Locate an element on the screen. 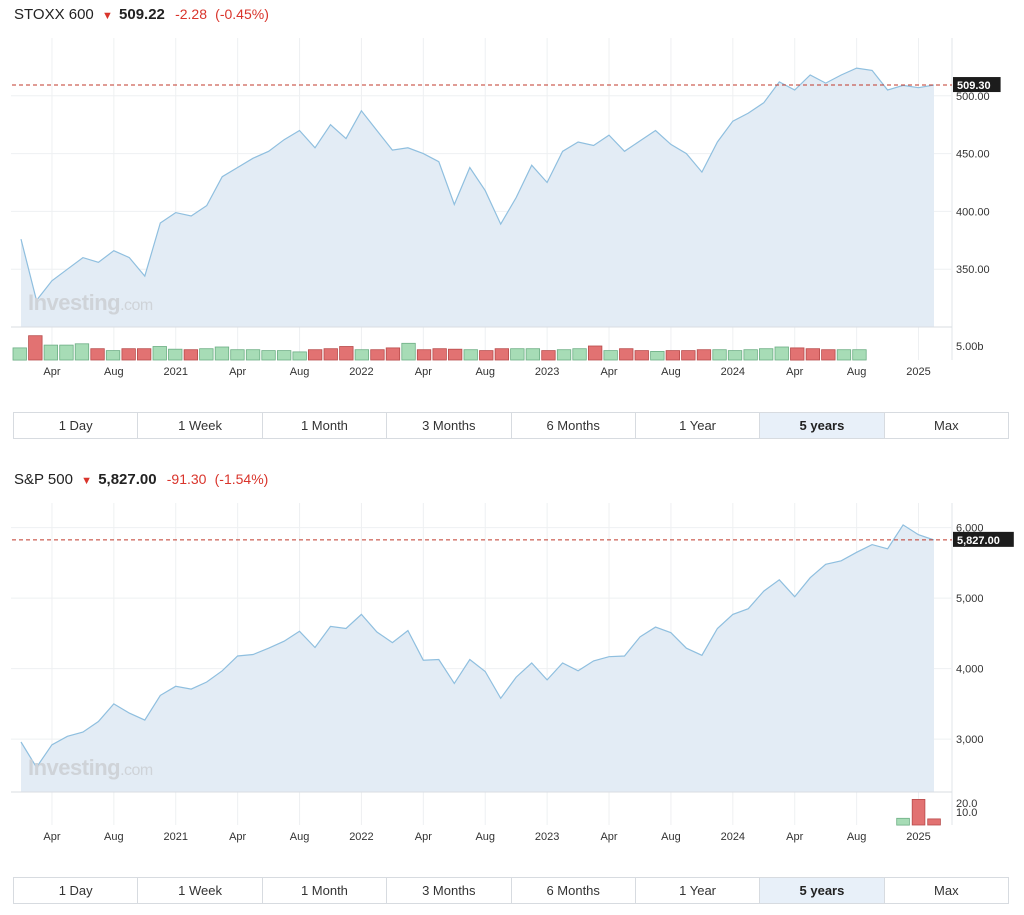 This screenshot has height=915, width=1024. last-price-tag is located at coordinates (983, 539).